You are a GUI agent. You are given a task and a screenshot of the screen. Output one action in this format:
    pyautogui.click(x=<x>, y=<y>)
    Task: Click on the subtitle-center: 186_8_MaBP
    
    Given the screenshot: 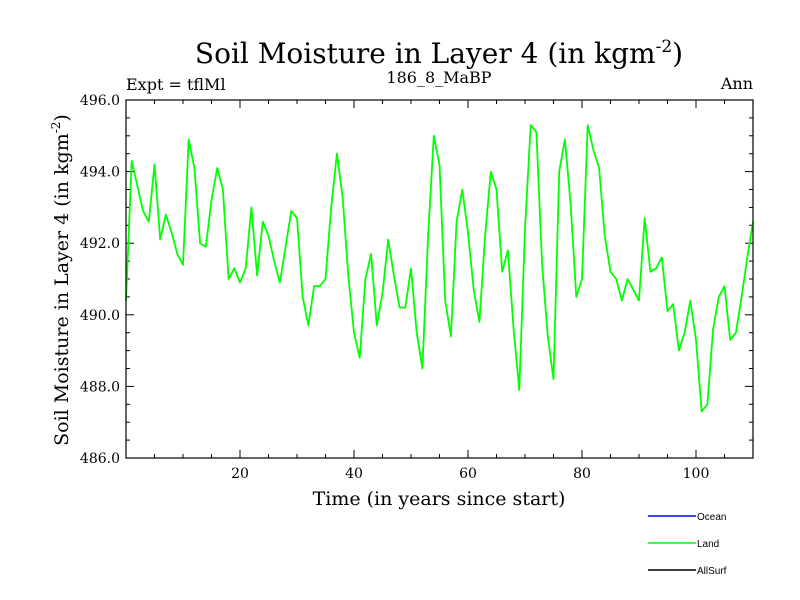 What is the action you would take?
    pyautogui.click(x=438, y=77)
    